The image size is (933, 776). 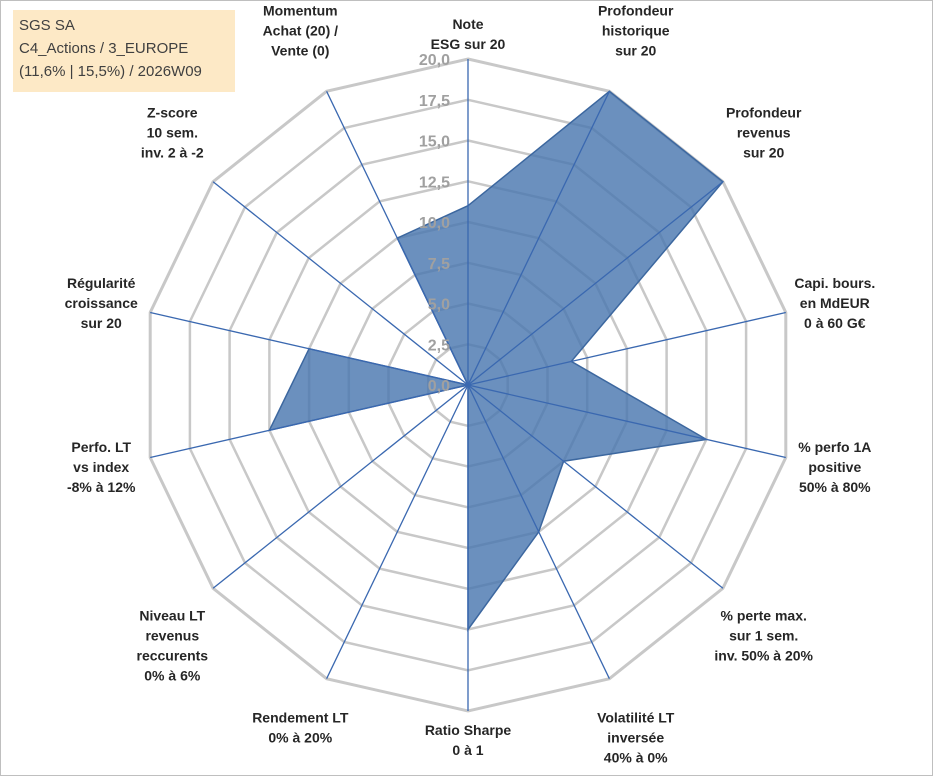 I want to click on axis-label-line: reccurents, so click(x=173, y=655).